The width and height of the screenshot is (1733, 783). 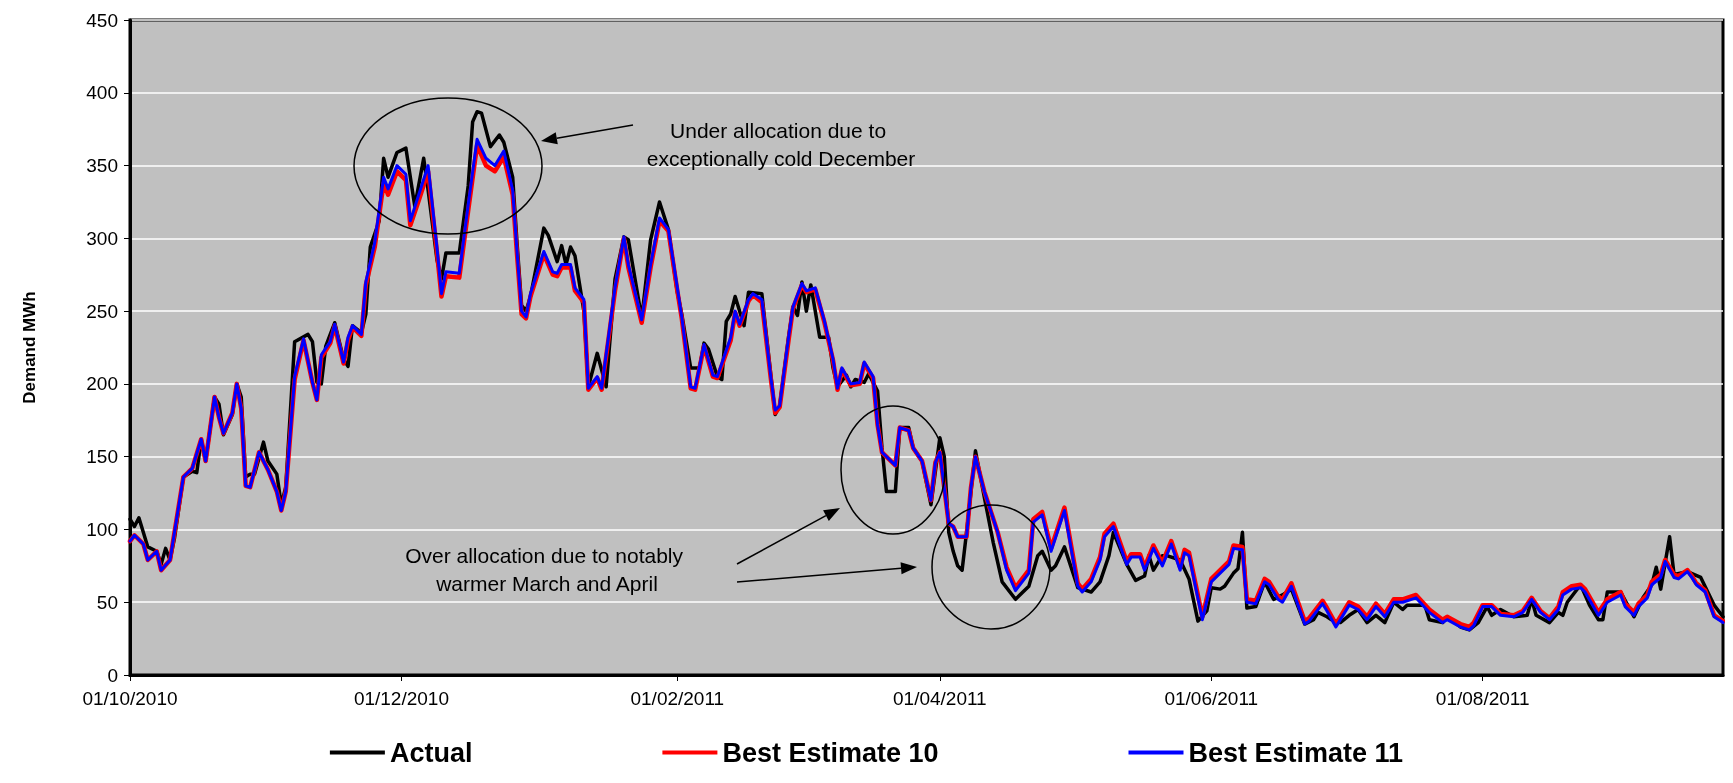 I want to click on x-tick-label: 01/08/2011, so click(x=1482, y=698).